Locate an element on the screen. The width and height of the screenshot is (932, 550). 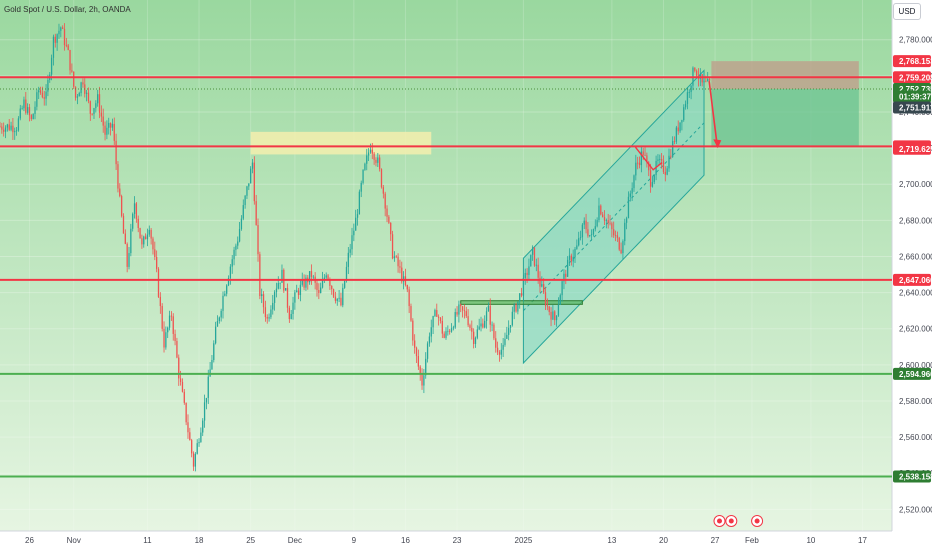
support-price-tag-bg is located at coordinates (912, 373).